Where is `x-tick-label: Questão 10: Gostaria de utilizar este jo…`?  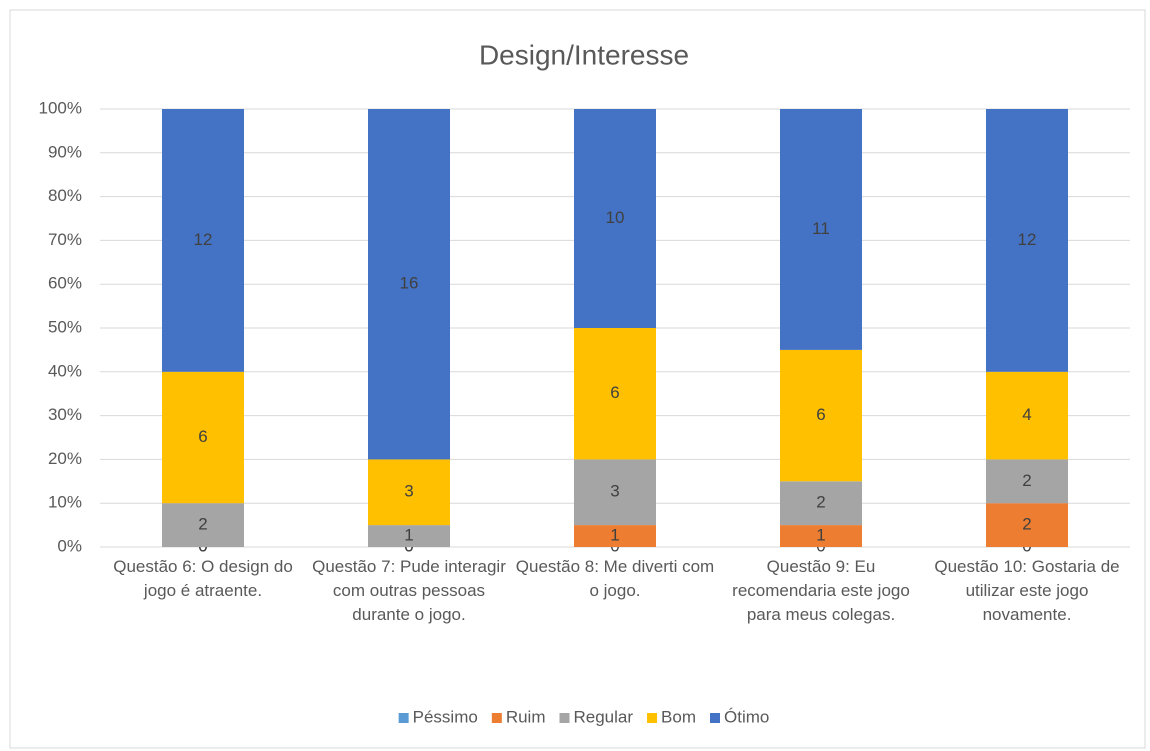
x-tick-label: Questão 10: Gostaria de utilizar este jo… is located at coordinates (1027, 590).